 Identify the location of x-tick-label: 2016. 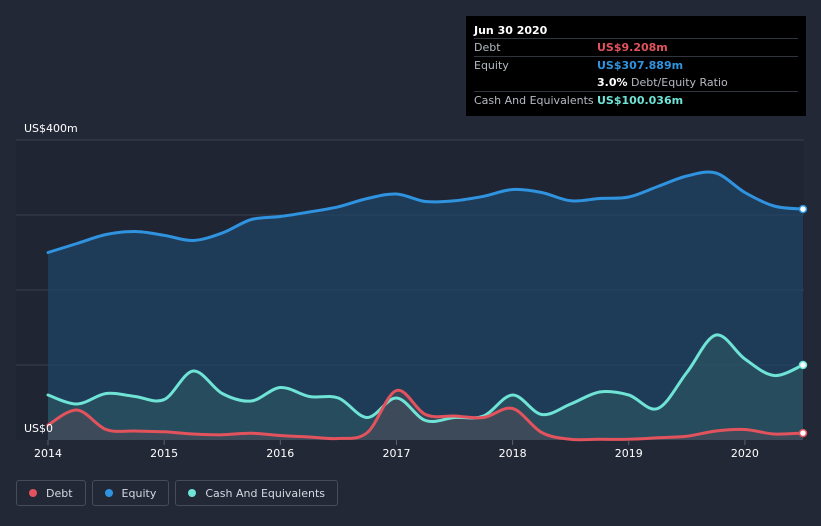
(280, 453).